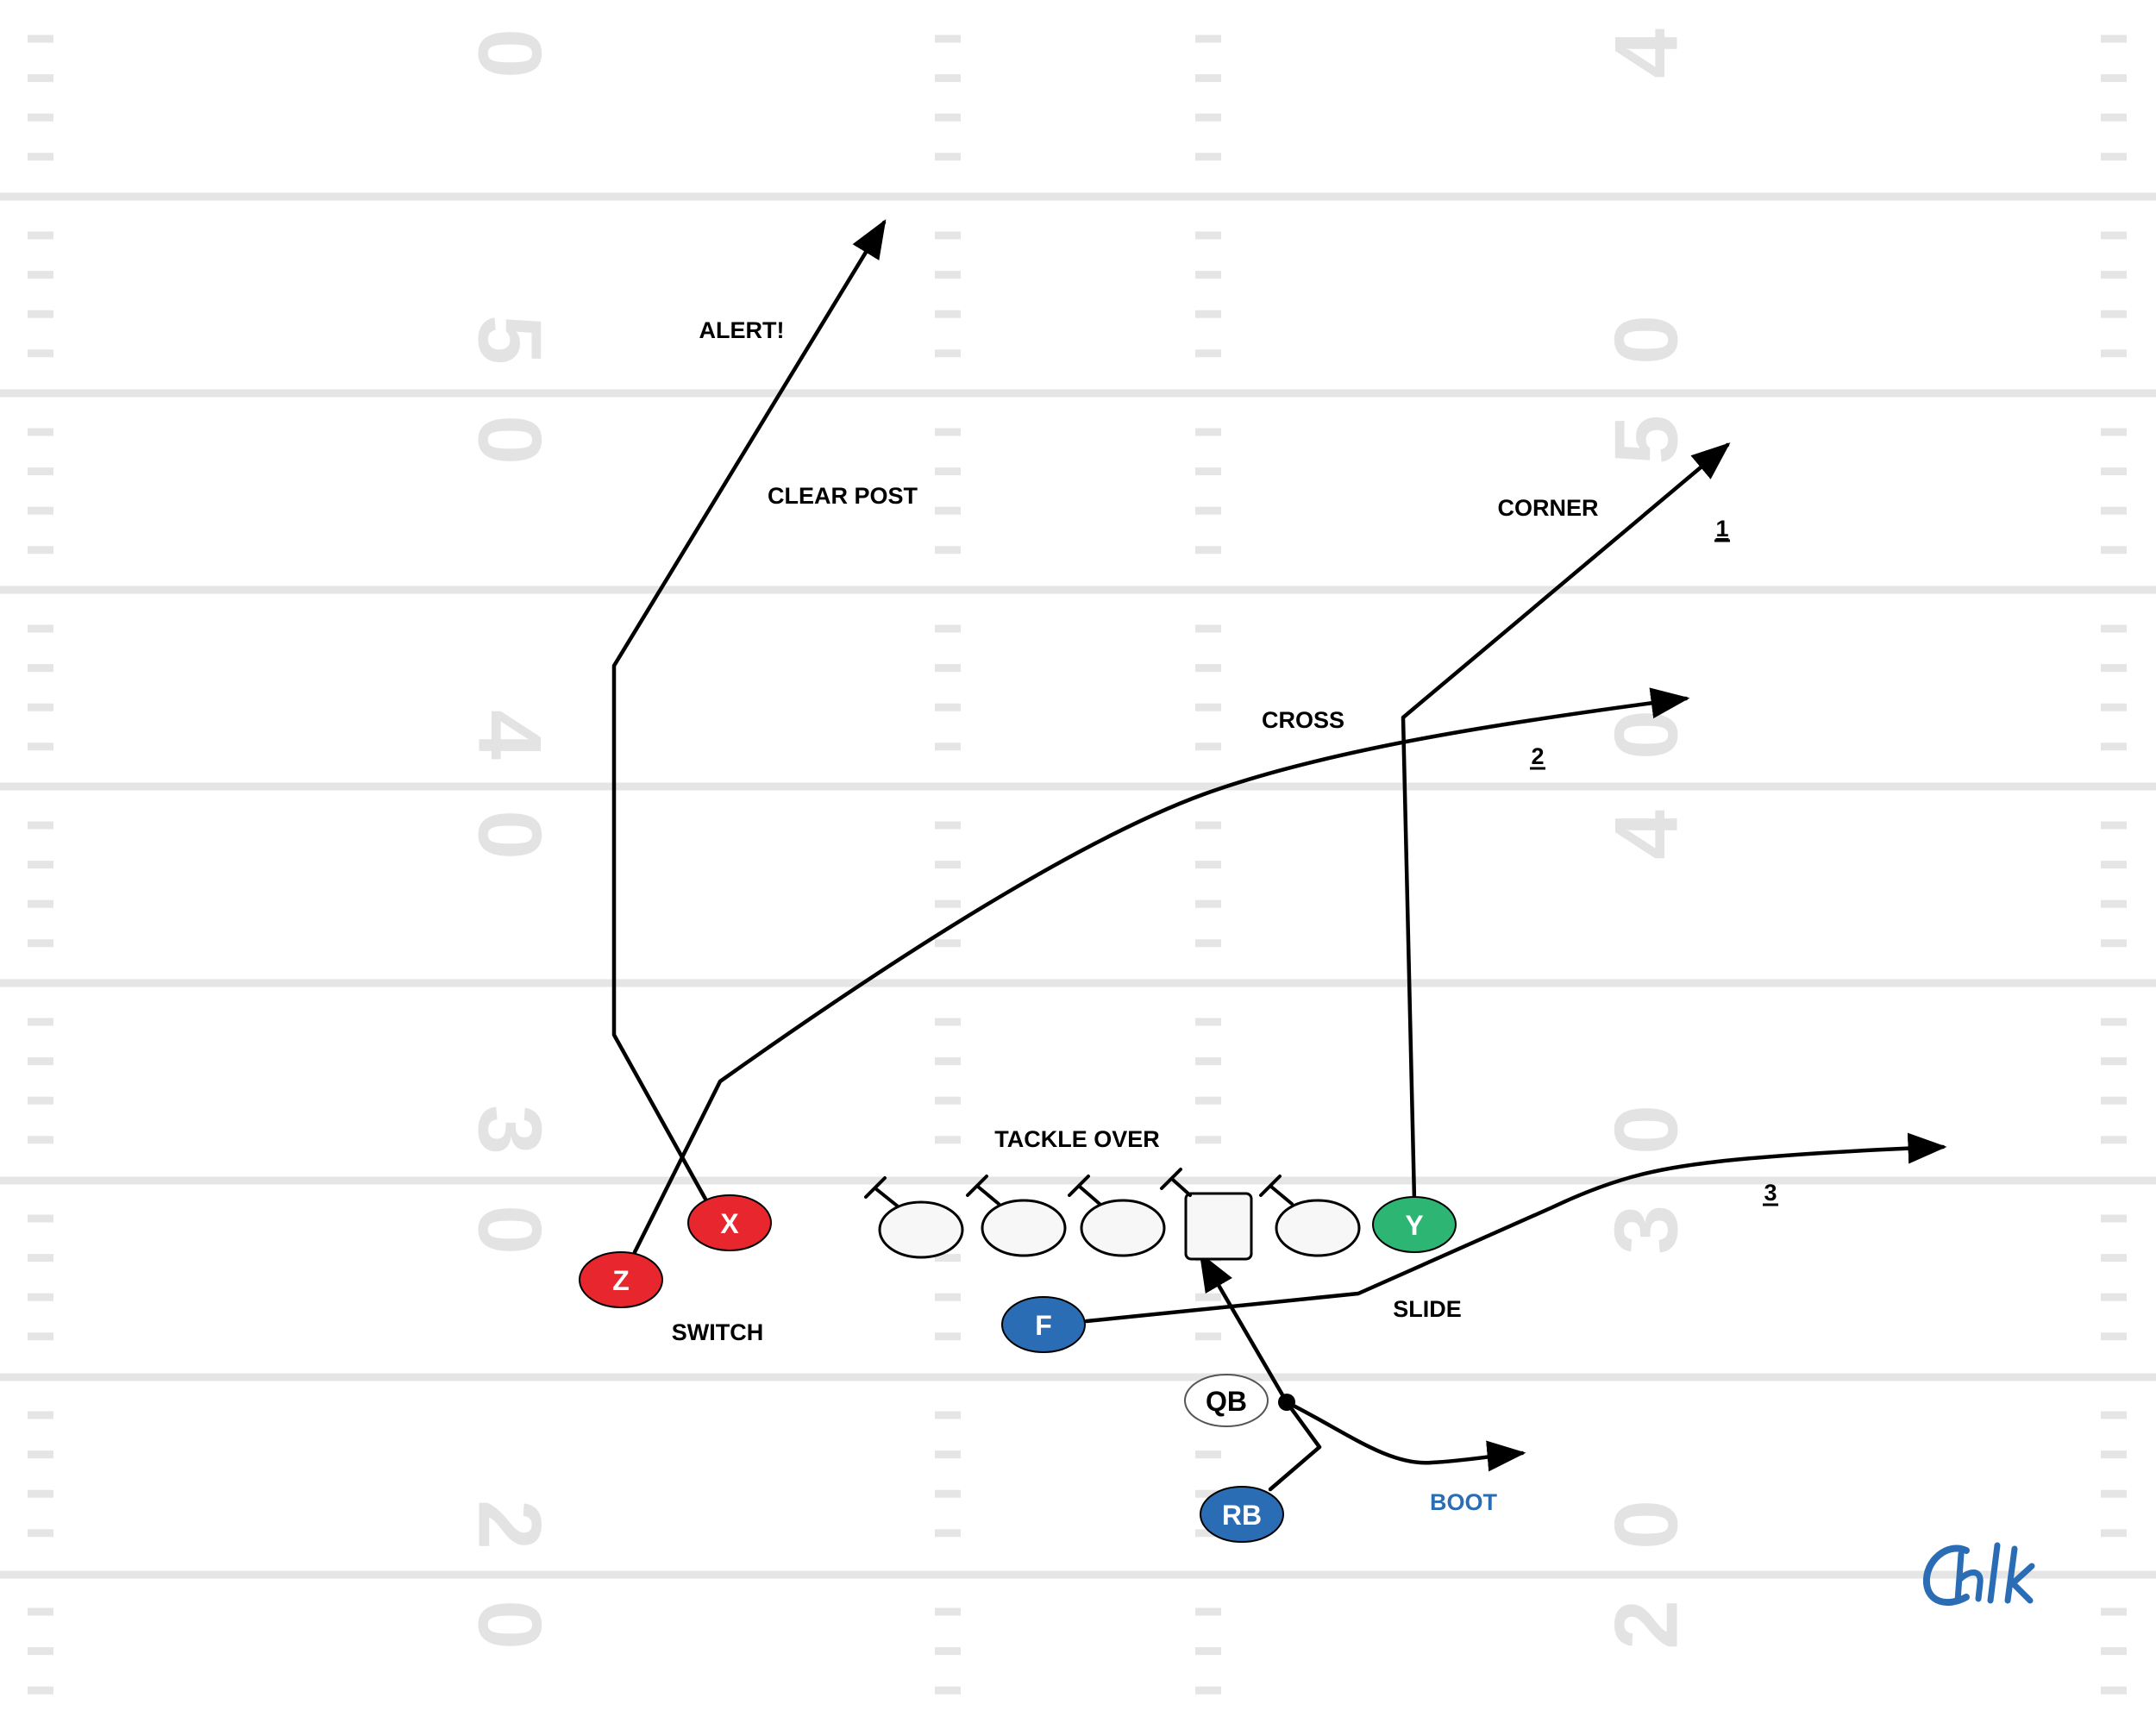 The image size is (2156, 1723). I want to click on player-rb-label: RB, so click(1242, 1515).